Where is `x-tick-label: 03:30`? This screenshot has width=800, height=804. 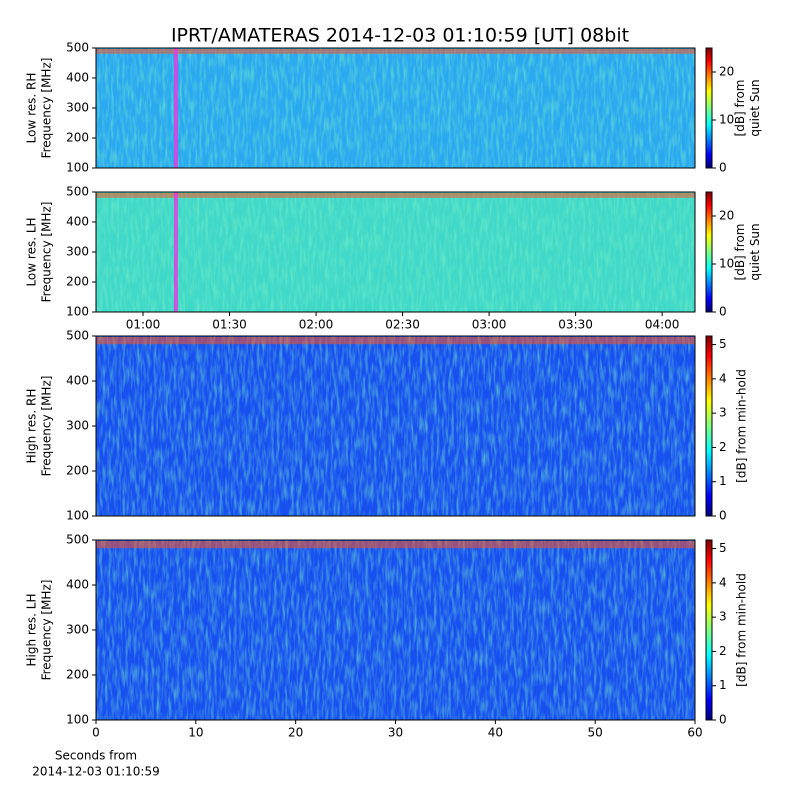
x-tick-label: 03:30 is located at coordinates (575, 325).